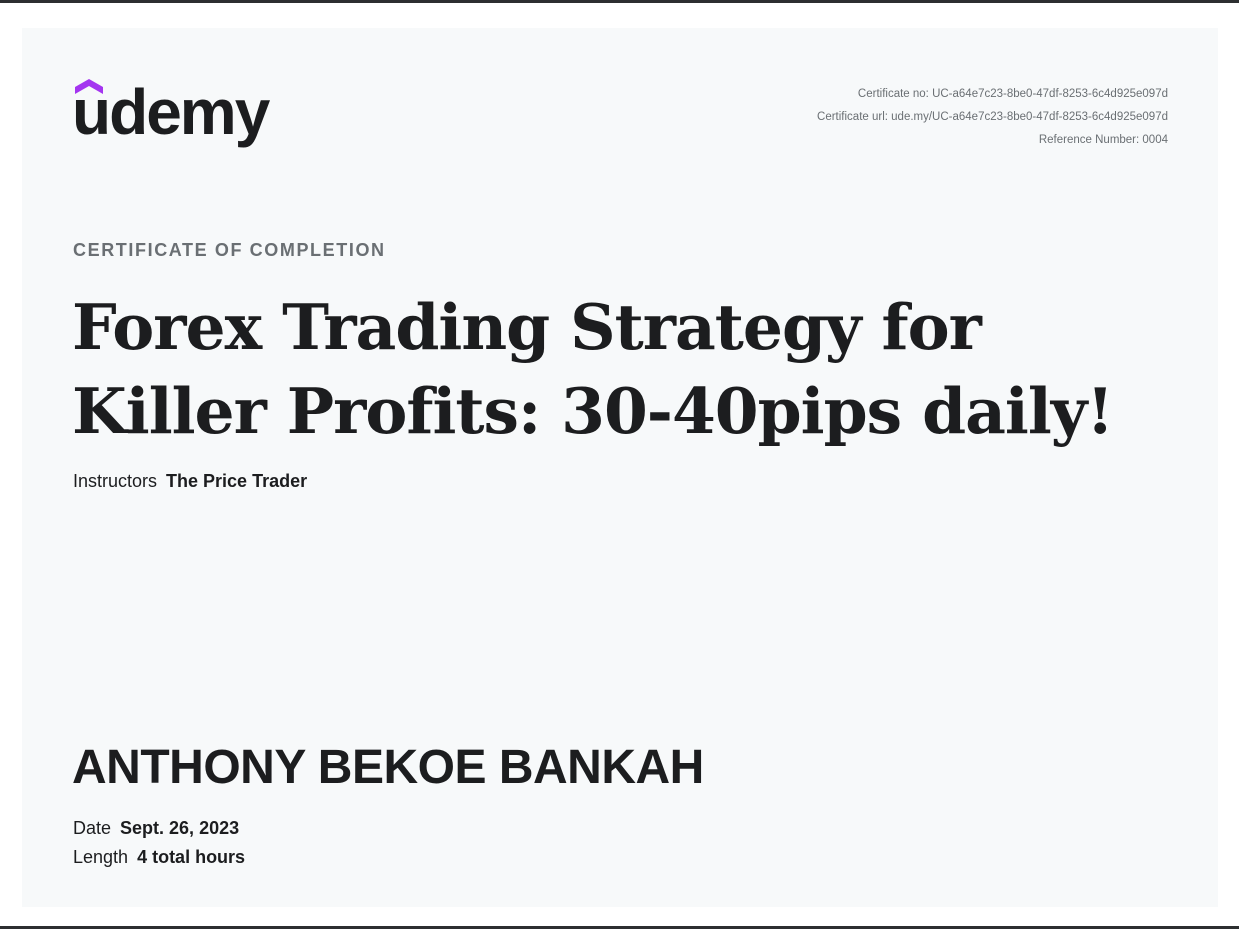  What do you see at coordinates (237, 481) in the screenshot?
I see `instructors-value: The Price Trader` at bounding box center [237, 481].